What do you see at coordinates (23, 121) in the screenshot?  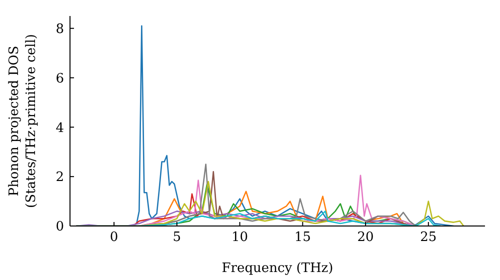 I see `y-axis-title: Phonon projected DOS (States/THz·primitive cell)` at bounding box center [23, 121].